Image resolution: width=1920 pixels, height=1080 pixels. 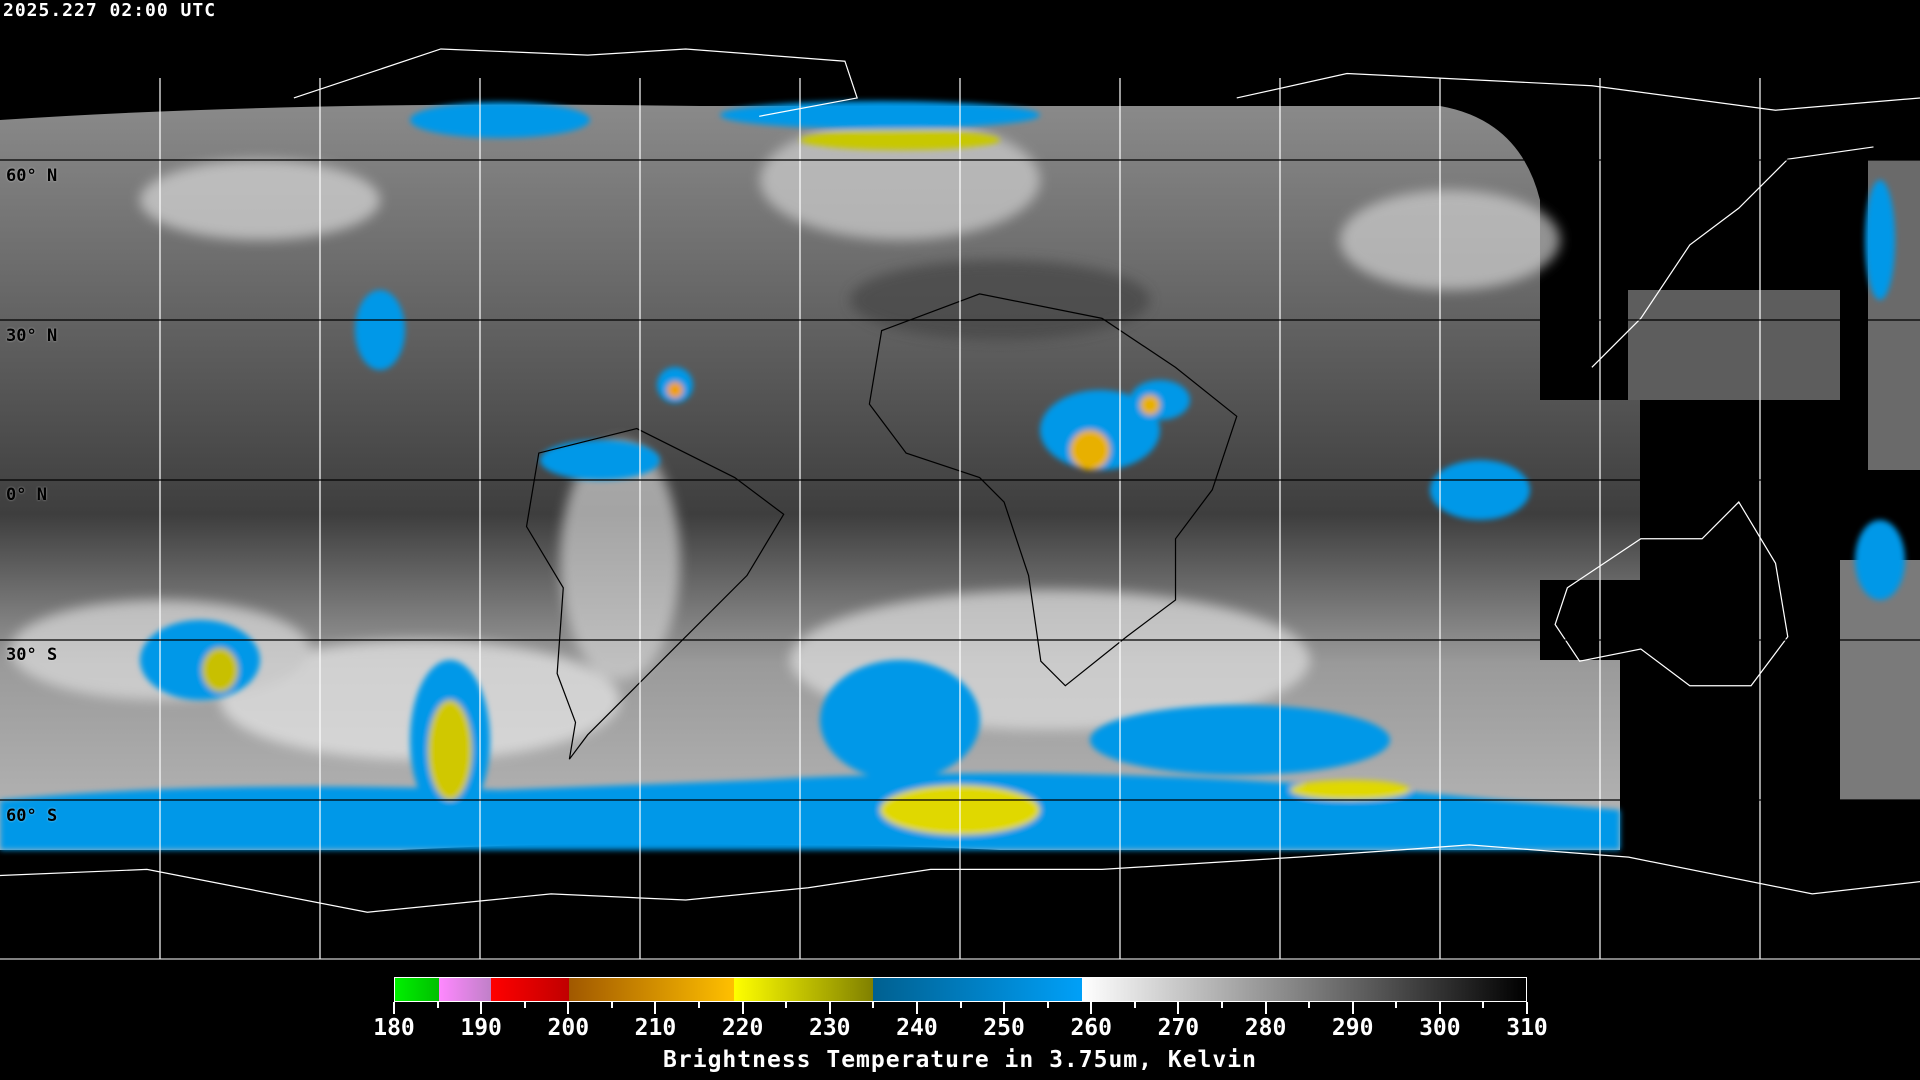 I want to click on colorbar-tick-label: 210, so click(x=655, y=1028).